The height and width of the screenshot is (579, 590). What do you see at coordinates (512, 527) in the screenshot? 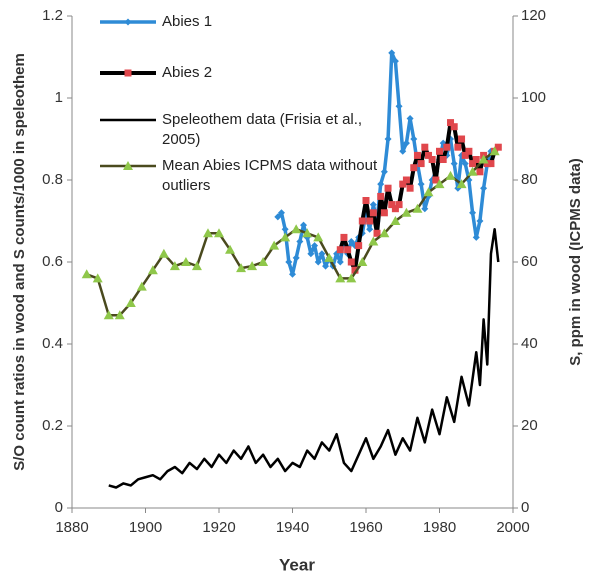
I see `x-tick-label: 2000` at bounding box center [512, 527].